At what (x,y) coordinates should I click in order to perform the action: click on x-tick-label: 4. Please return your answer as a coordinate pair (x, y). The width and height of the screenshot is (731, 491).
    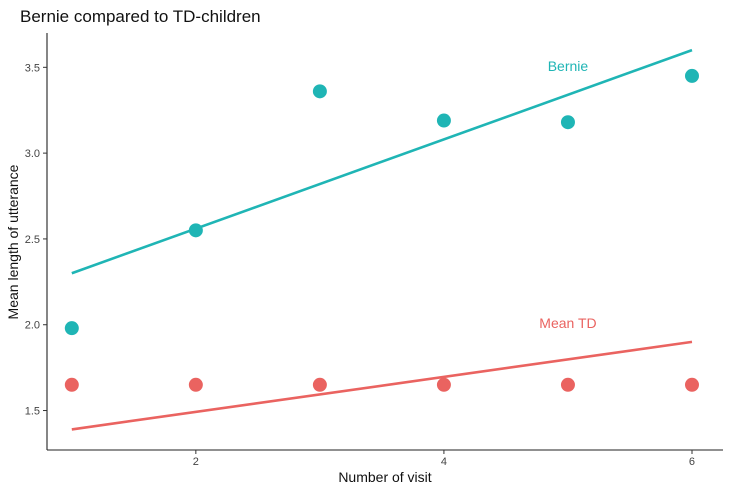
    Looking at the image, I should click on (444, 462).